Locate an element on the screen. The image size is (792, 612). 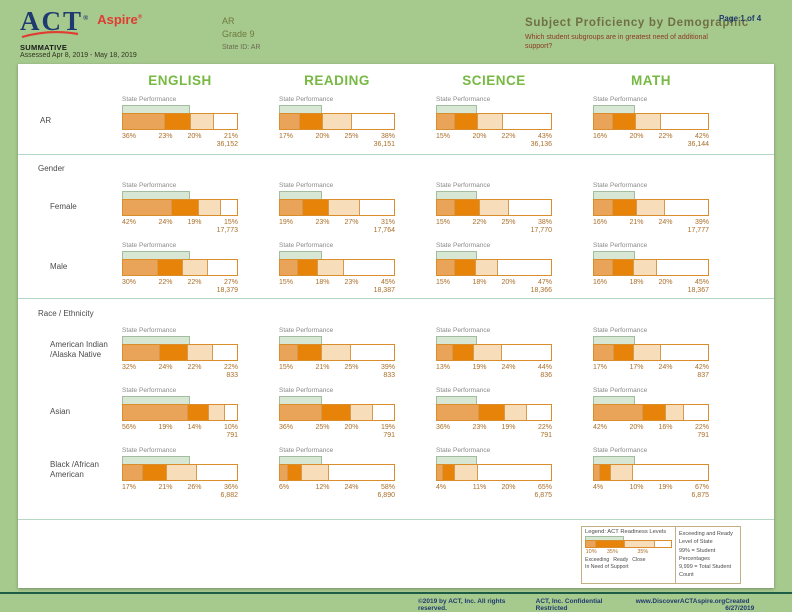
pct-in-need: 45% is located at coordinates (387, 282).